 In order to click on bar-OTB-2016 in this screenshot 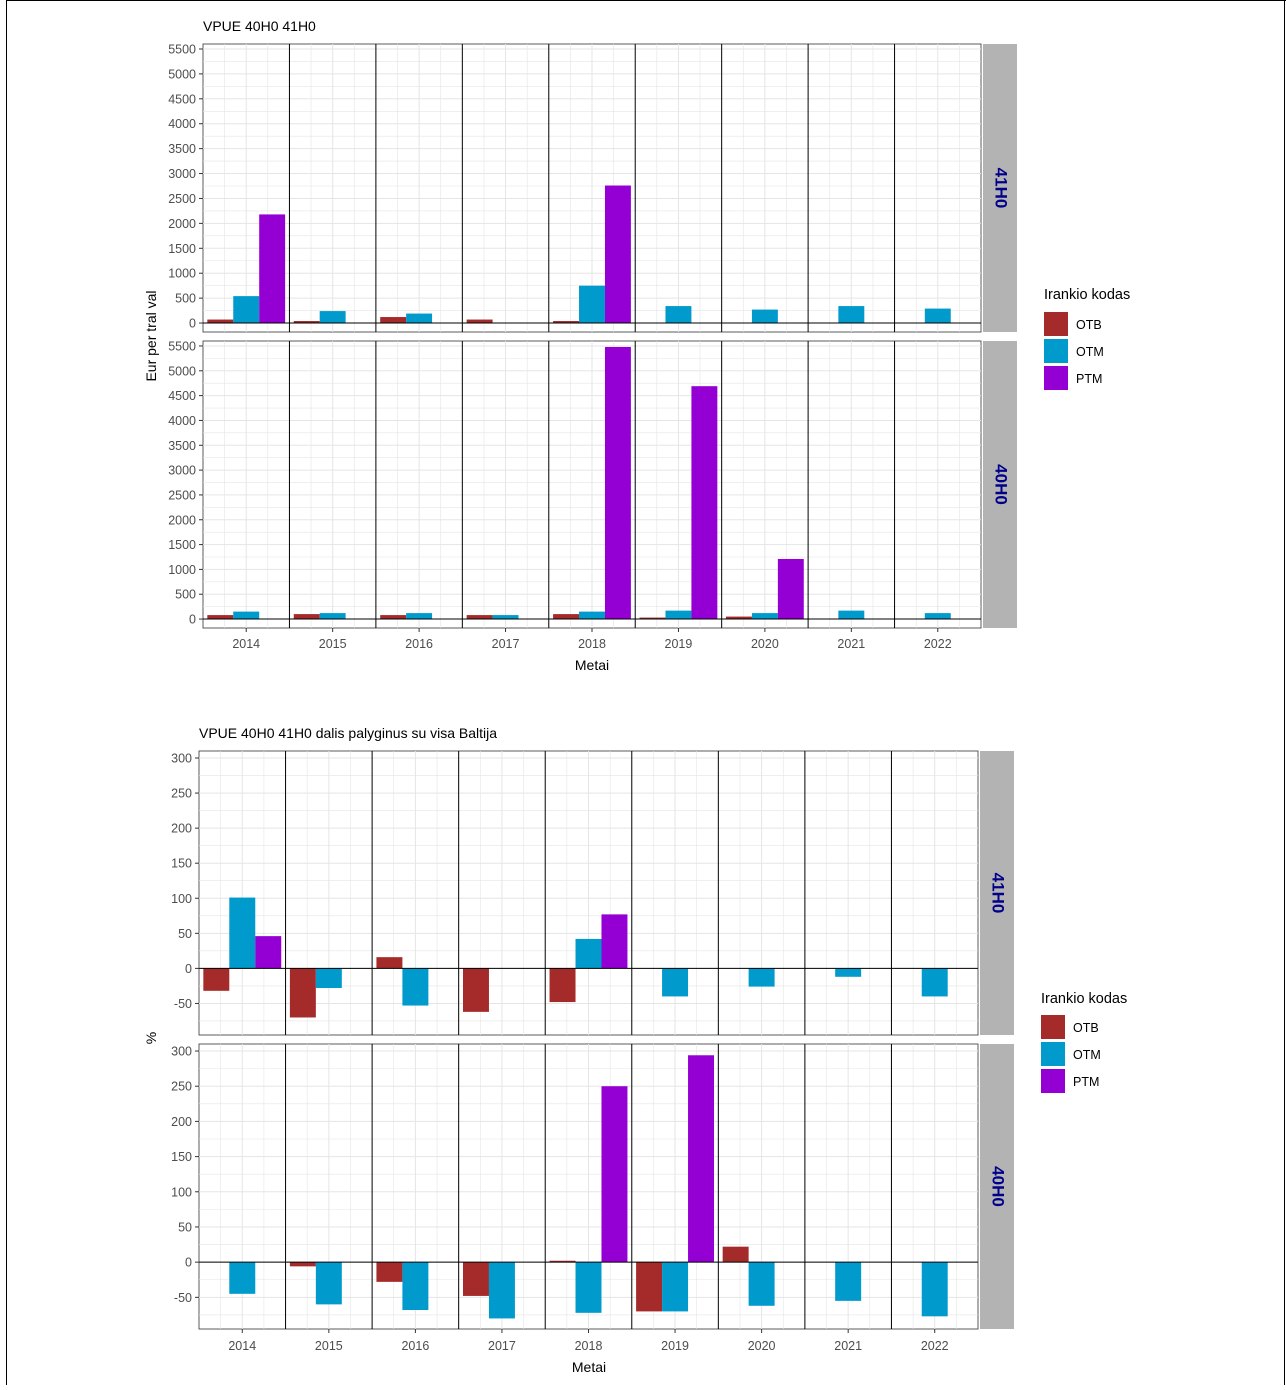, I will do `click(389, 1272)`.